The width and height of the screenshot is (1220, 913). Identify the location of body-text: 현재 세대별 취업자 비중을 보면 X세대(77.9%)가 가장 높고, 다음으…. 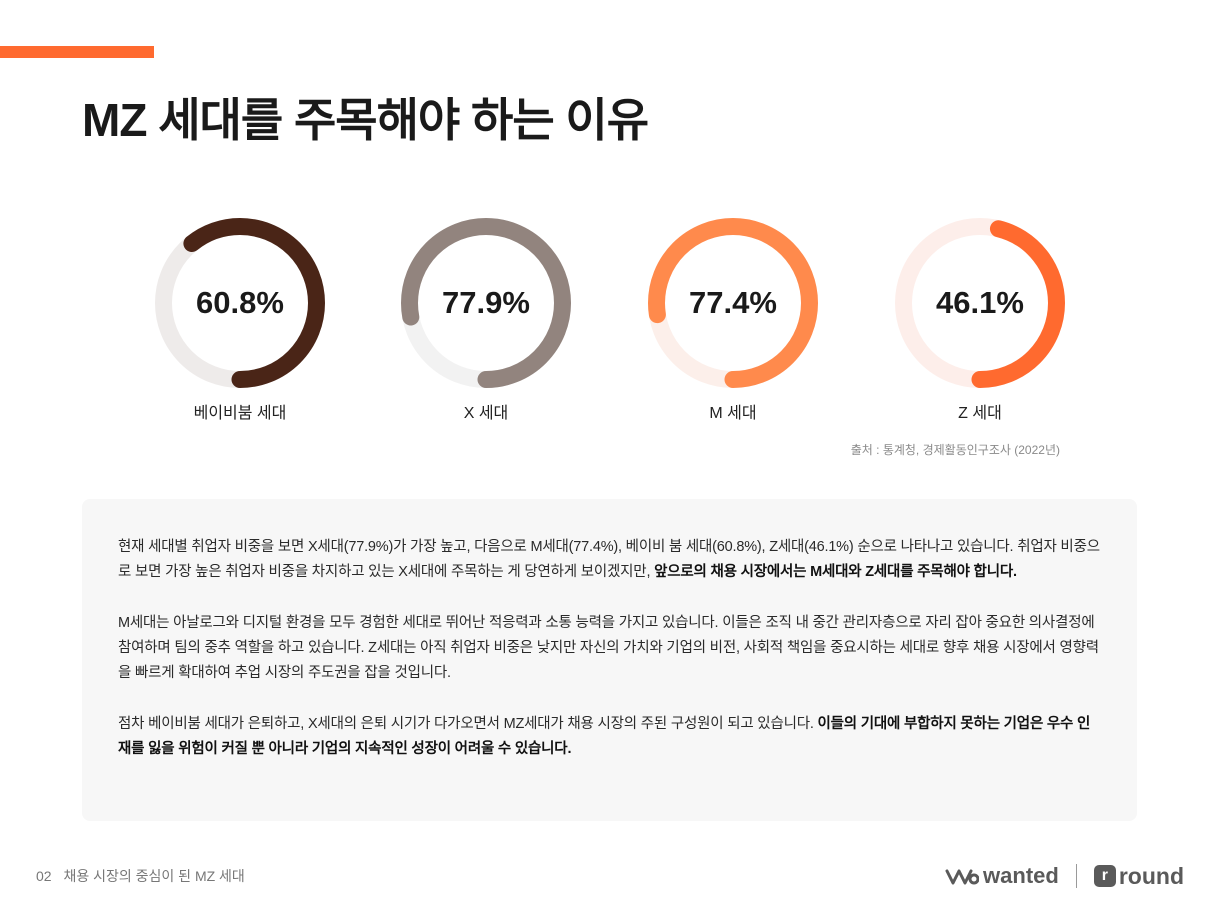
(609, 559).